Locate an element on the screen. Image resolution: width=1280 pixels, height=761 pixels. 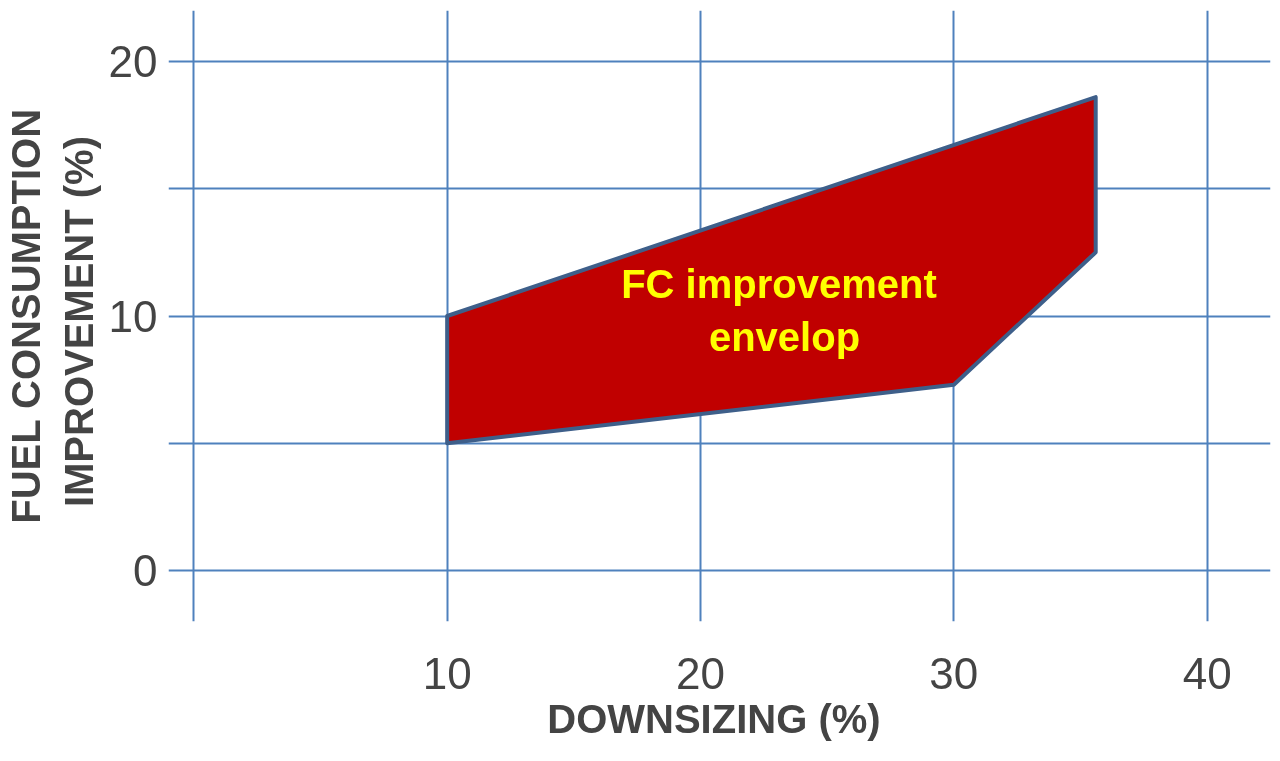
x-tick-label: 40 is located at coordinates (1207, 673).